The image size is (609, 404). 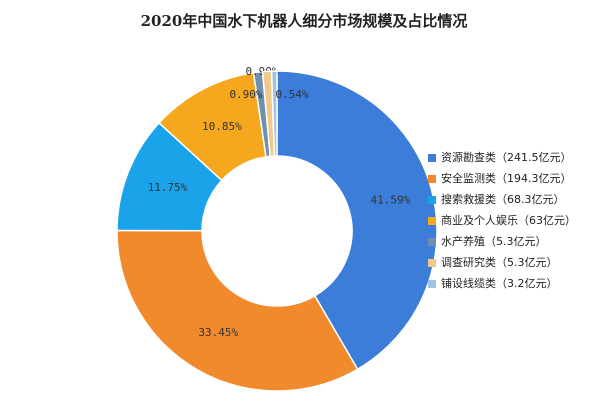 What do you see at coordinates (508, 220) in the screenshot?
I see `legend-label: 商业及个人娱乐（63亿元）` at bounding box center [508, 220].